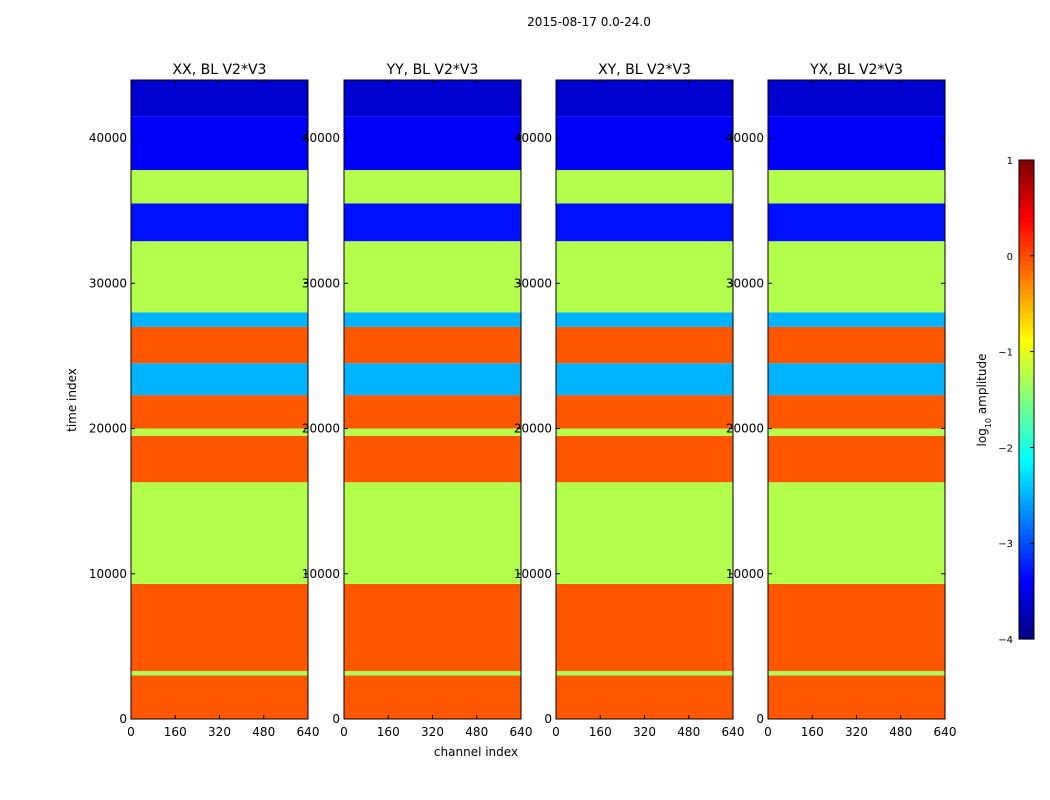 The height and width of the screenshot is (800, 1050). What do you see at coordinates (1010, 257) in the screenshot?
I see `colorbar-tick-label: 0` at bounding box center [1010, 257].